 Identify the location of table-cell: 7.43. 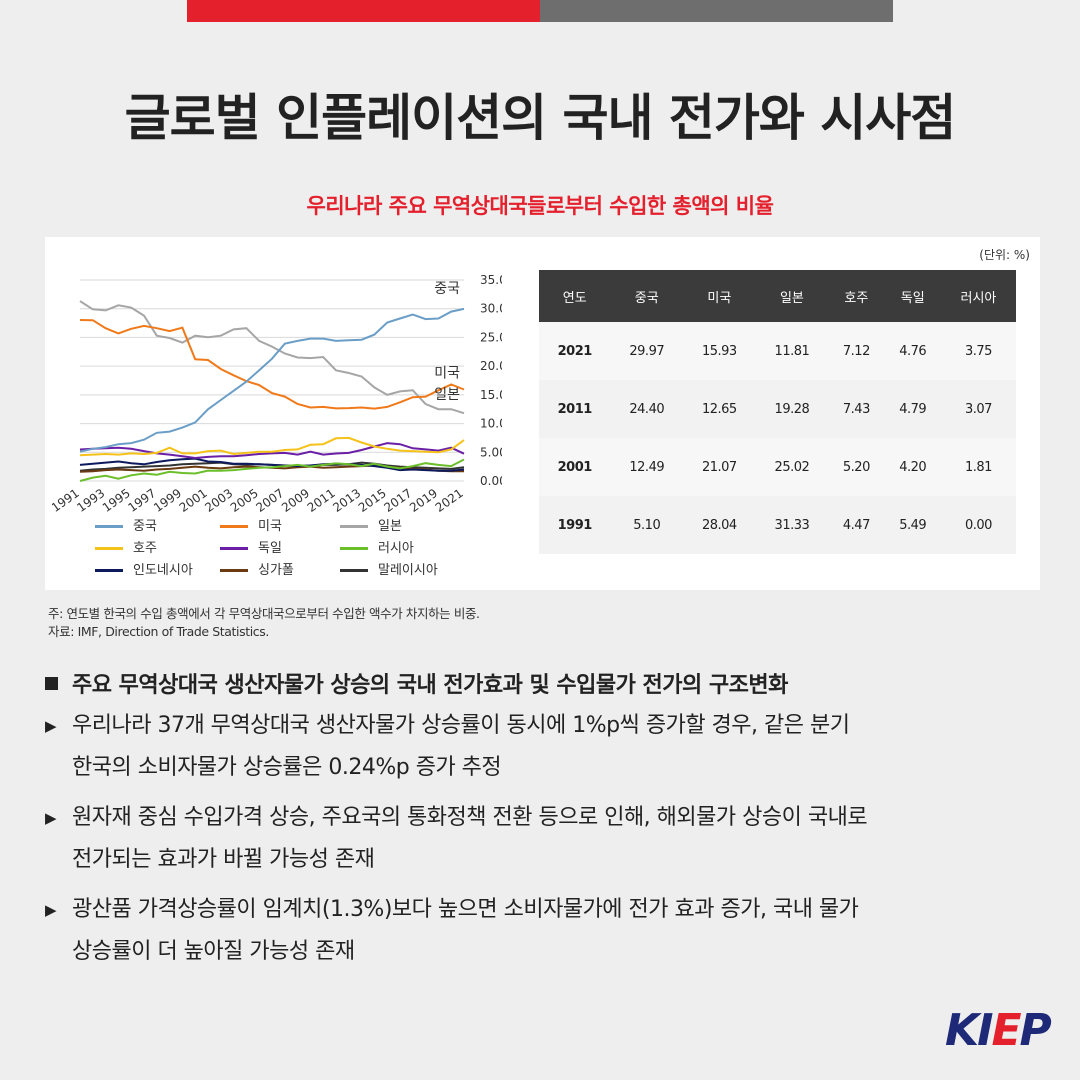
(856, 409).